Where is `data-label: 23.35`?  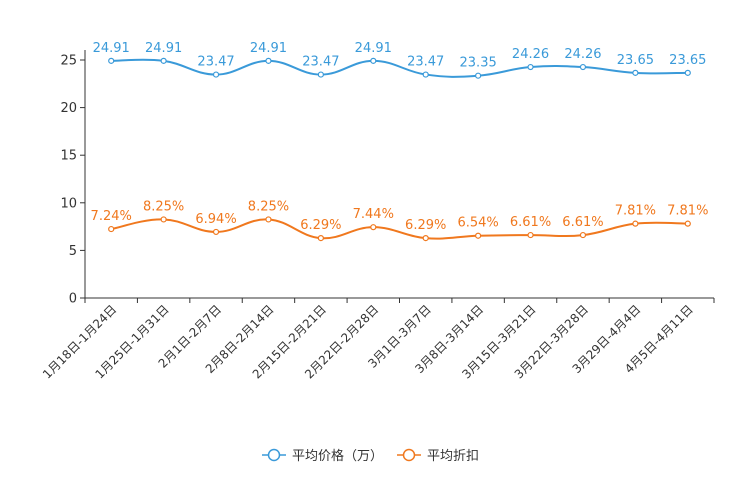 data-label: 23.35 is located at coordinates (478, 63).